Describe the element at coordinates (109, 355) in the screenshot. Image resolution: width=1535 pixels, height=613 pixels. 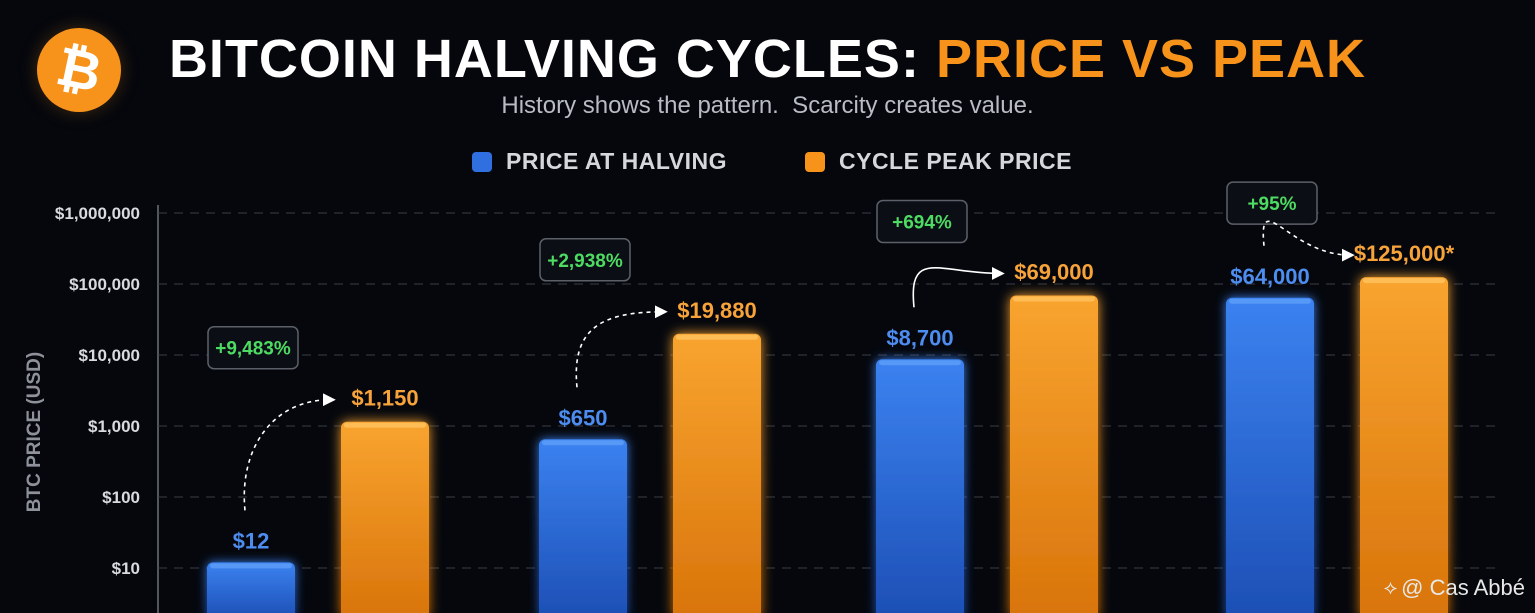
I see `y-tick-label: $10,000` at that location.